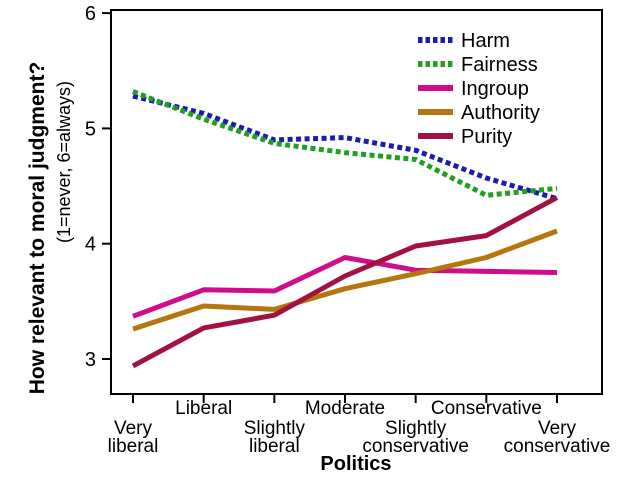 Image resolution: width=640 pixels, height=480 pixels. What do you see at coordinates (90, 245) in the screenshot?
I see `y-tick-label: 4` at bounding box center [90, 245].